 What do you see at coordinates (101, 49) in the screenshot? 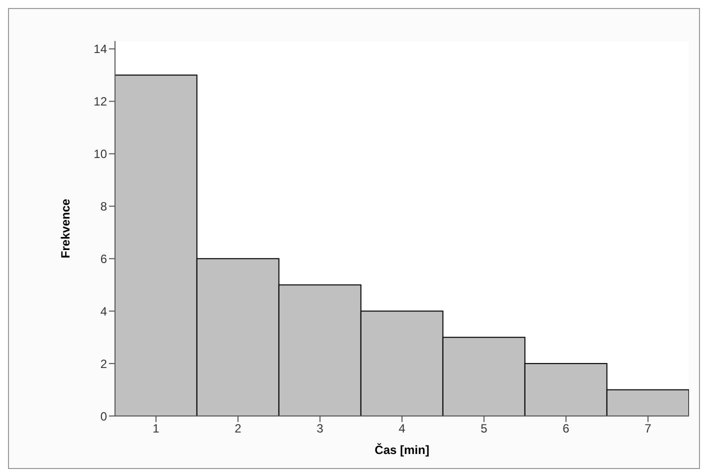
I see `y-tick-label: 14` at bounding box center [101, 49].